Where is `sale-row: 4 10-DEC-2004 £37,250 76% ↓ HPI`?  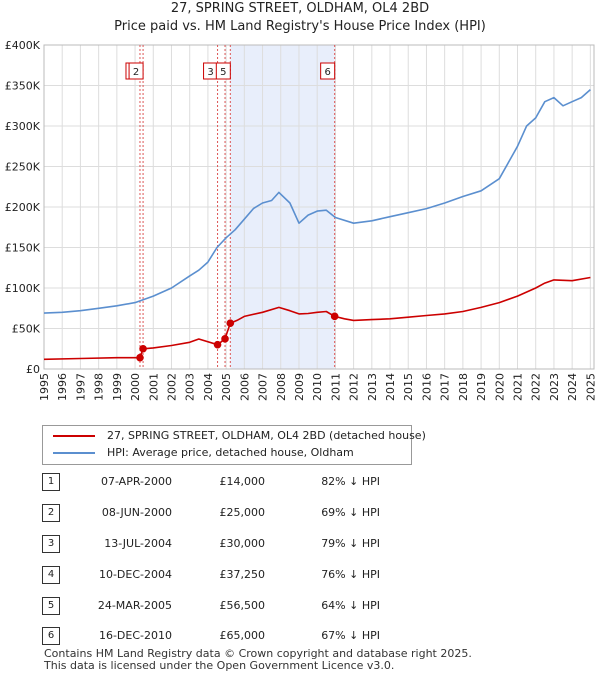 sale-row: 4 10-DEC-2004 £37,250 76% ↓ HPI is located at coordinates (300, 575).